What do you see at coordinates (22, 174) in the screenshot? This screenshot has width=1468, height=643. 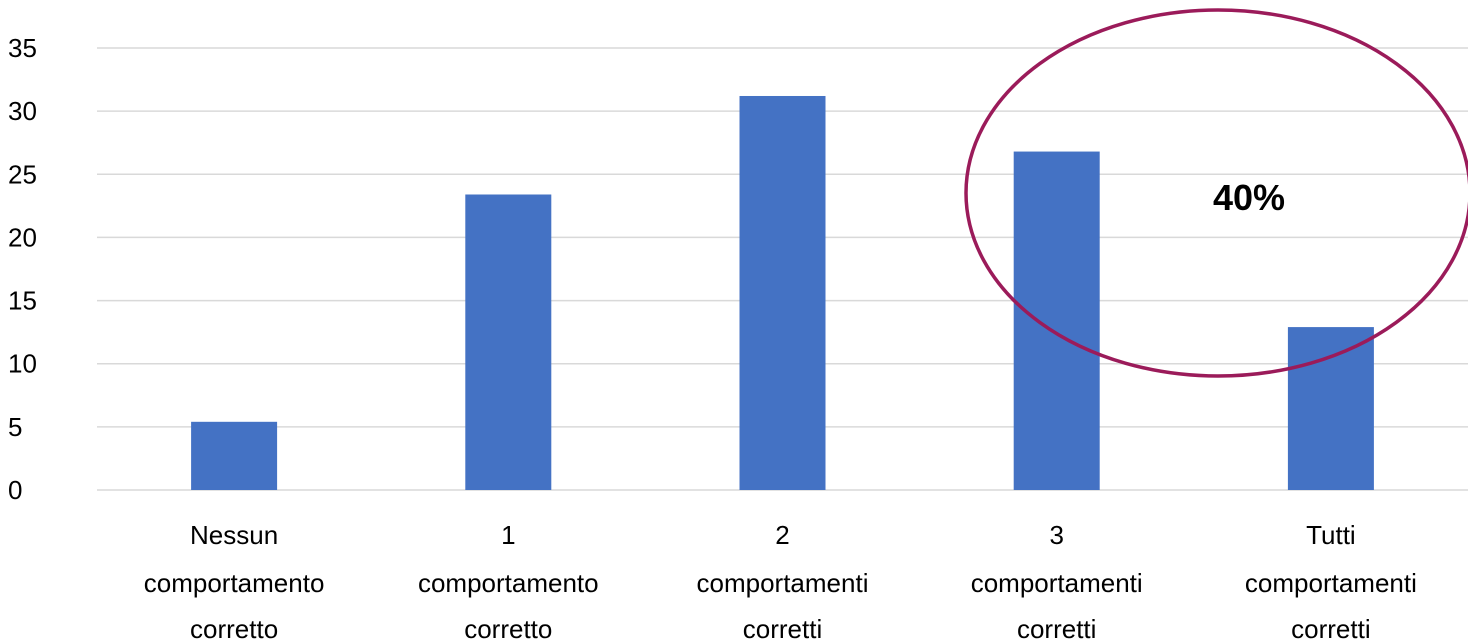 I see `y-tick-label: 25` at bounding box center [22, 174].